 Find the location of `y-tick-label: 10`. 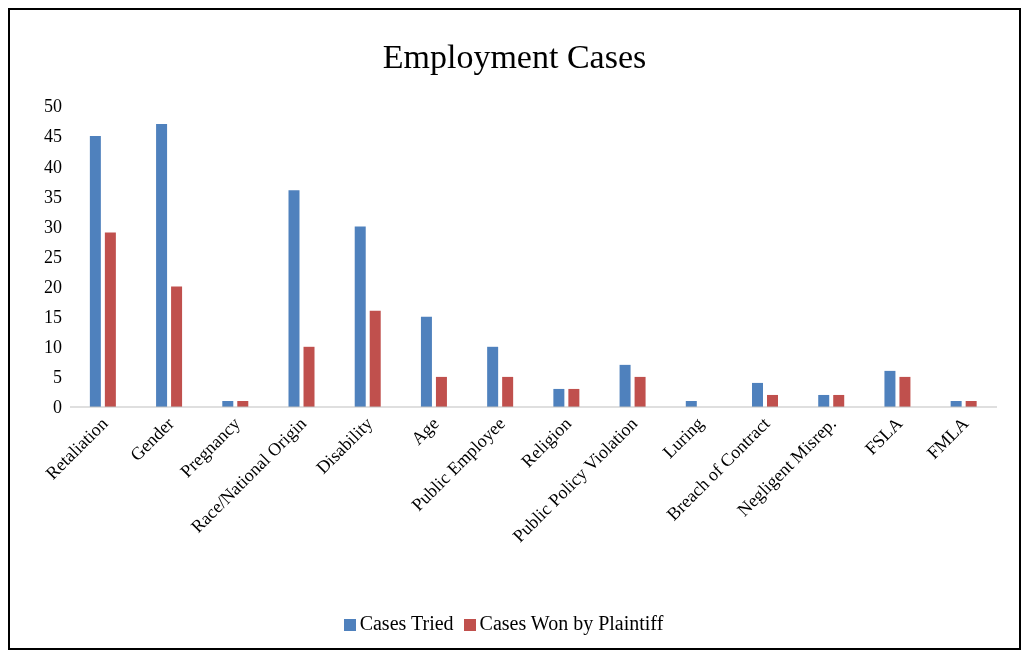

y-tick-label: 10 is located at coordinates (53, 347).